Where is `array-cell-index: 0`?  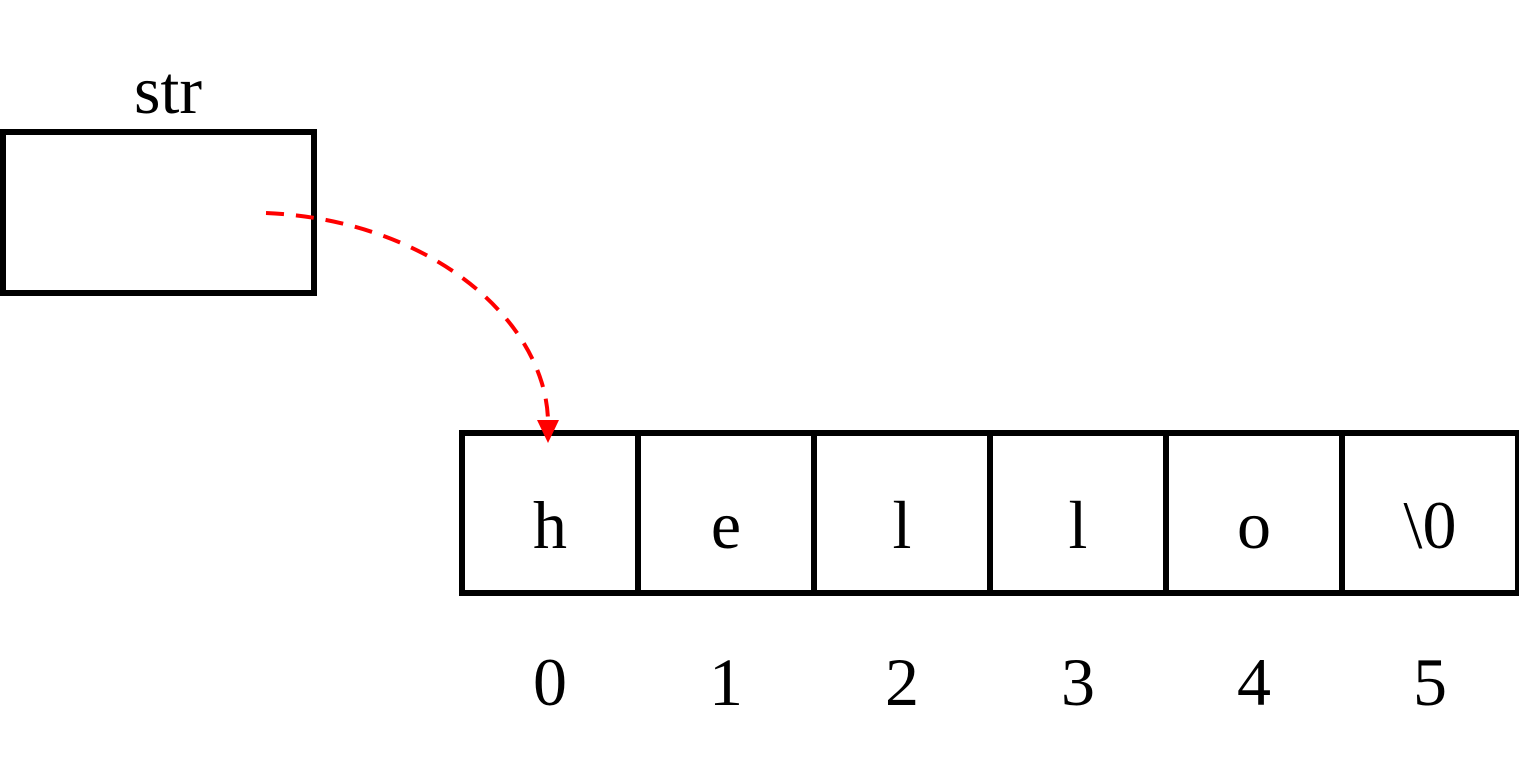 array-cell-index: 0 is located at coordinates (550, 682).